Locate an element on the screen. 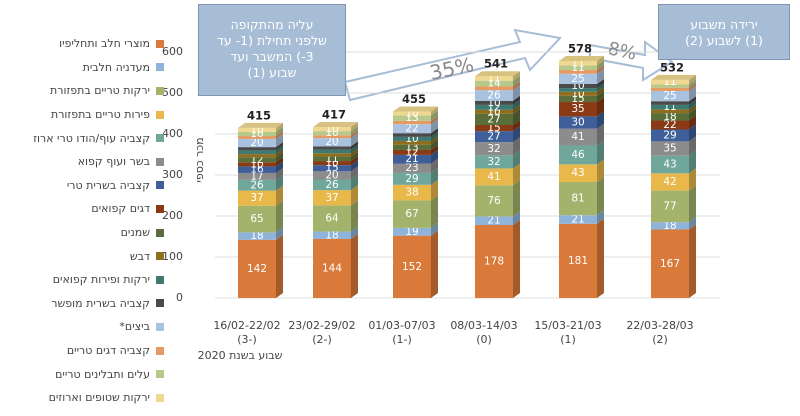 The width and height of the screenshot is (800, 416). value-label: 16 is located at coordinates (257, 170).